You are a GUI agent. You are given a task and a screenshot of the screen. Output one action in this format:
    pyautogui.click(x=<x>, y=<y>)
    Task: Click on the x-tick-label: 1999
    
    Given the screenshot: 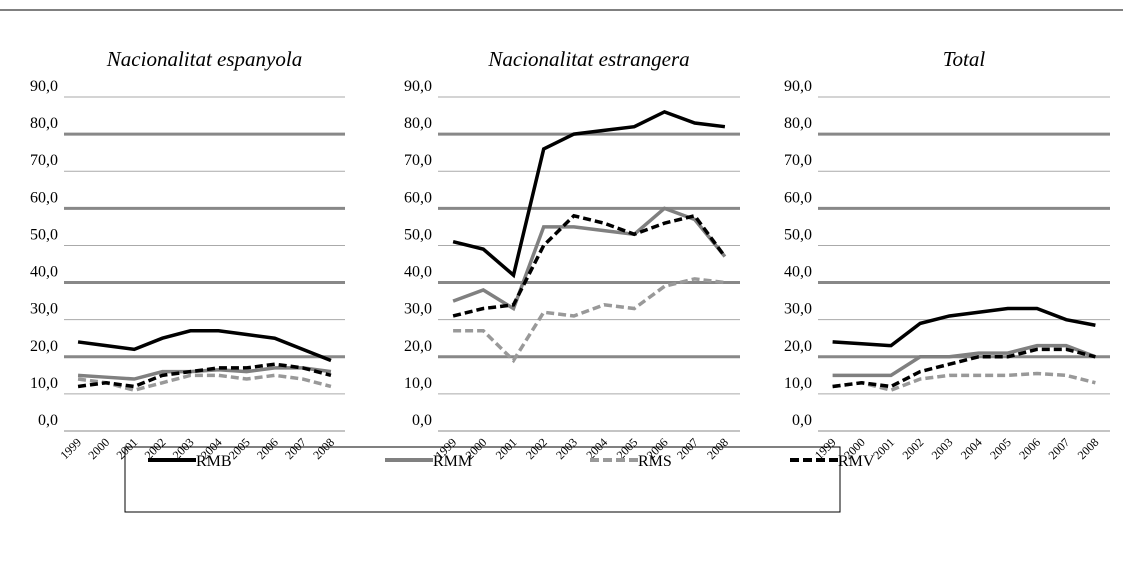 What is the action you would take?
    pyautogui.click(x=70, y=448)
    